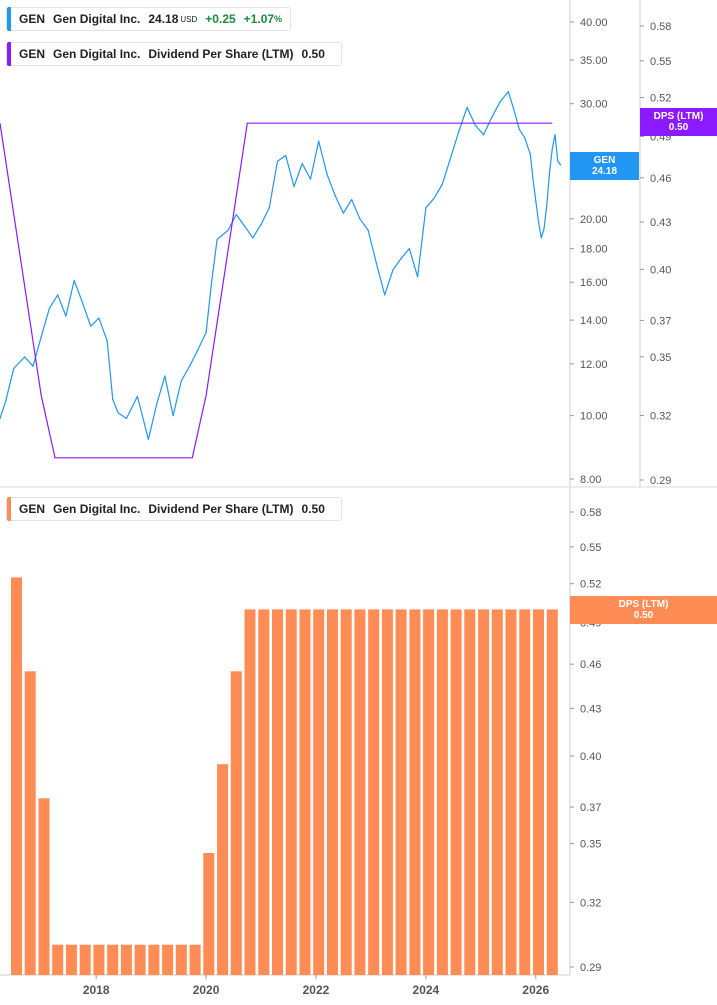  Describe the element at coordinates (590, 585) in the screenshot. I see `bottom-tick-label: 0.52` at that location.